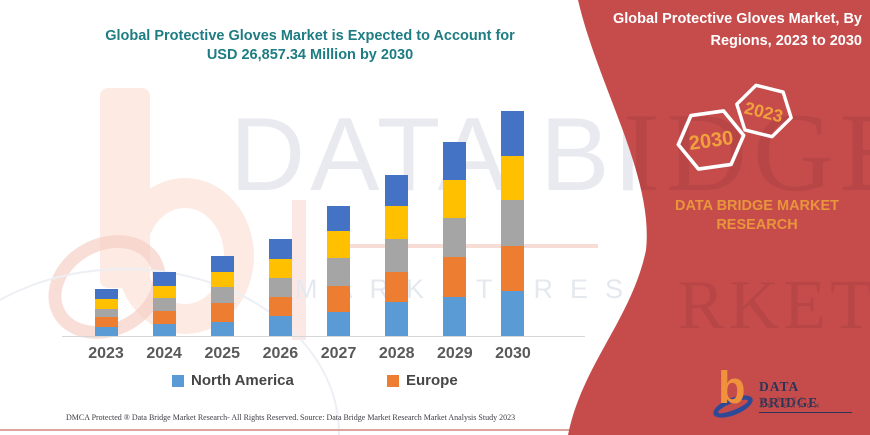 The image size is (870, 435). I want to click on bar-segment-2024--unlabeled-gold-, so click(164, 292).